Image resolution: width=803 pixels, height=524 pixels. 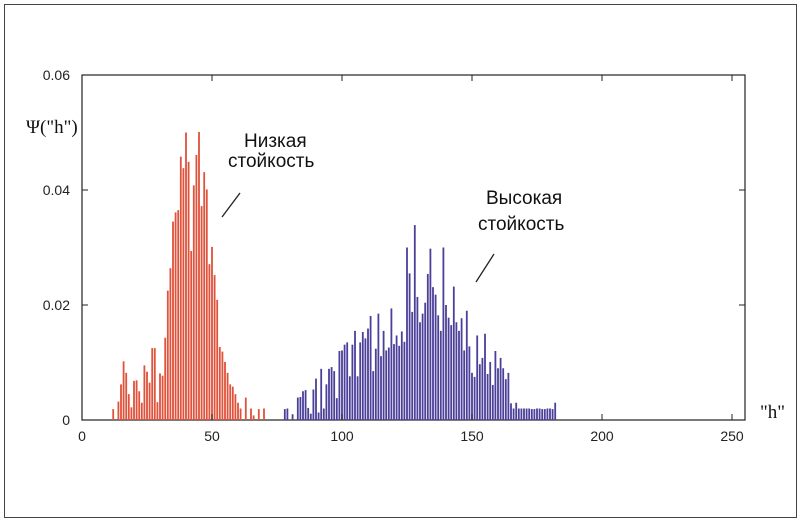 I want to click on annotation-high-pointer, so click(x=485, y=268).